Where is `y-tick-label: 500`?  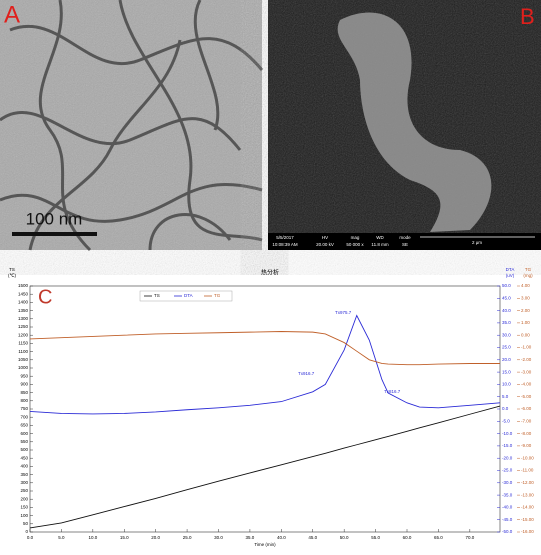 y-tick-label: 500 is located at coordinates (24, 449).